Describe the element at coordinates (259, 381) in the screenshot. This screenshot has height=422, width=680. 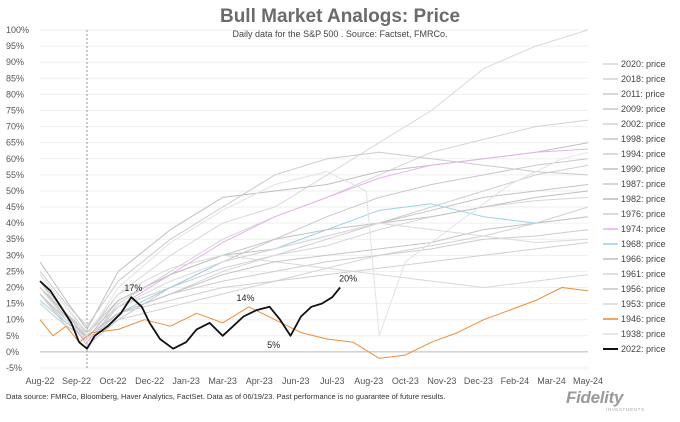
I see `x-tick-label: Apr-23` at that location.